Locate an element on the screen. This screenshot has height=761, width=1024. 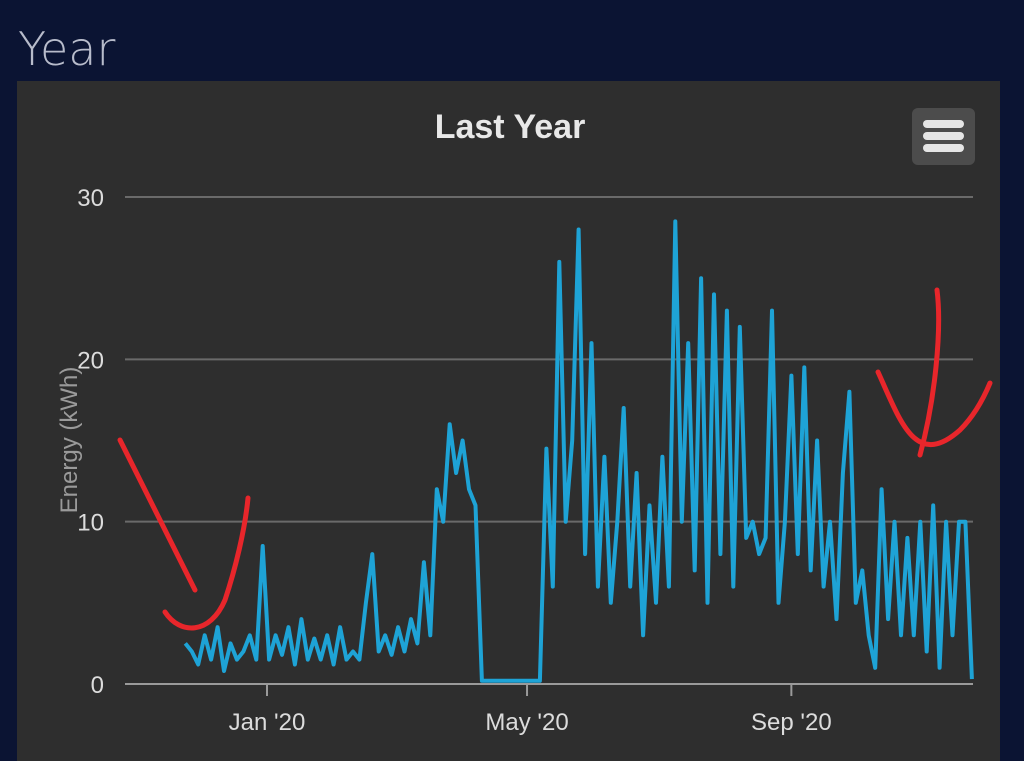
chart-title: Last Year is located at coordinates (510, 127).